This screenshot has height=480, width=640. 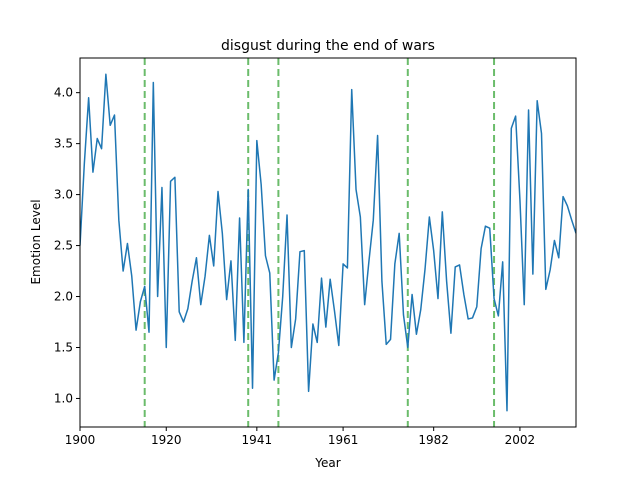 I want to click on y-axis: 1.0 1.5 2.0 2.5 3.0 3.5 4.0, so click(x=67, y=245).